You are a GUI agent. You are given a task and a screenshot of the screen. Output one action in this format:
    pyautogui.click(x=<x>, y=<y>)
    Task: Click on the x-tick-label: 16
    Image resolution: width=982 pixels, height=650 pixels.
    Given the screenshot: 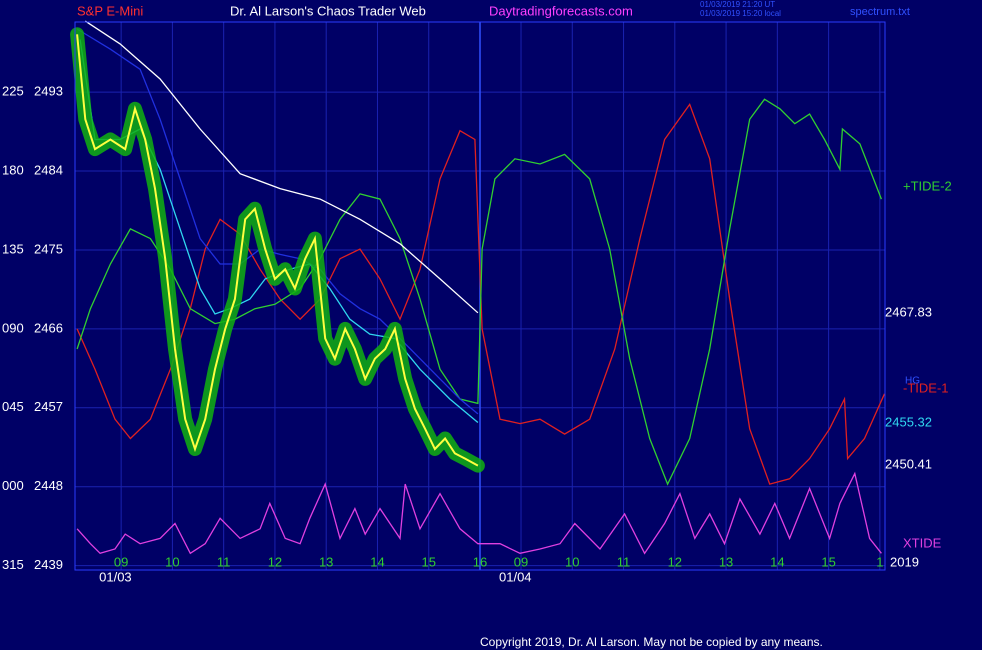 What is the action you would take?
    pyautogui.click(x=480, y=561)
    